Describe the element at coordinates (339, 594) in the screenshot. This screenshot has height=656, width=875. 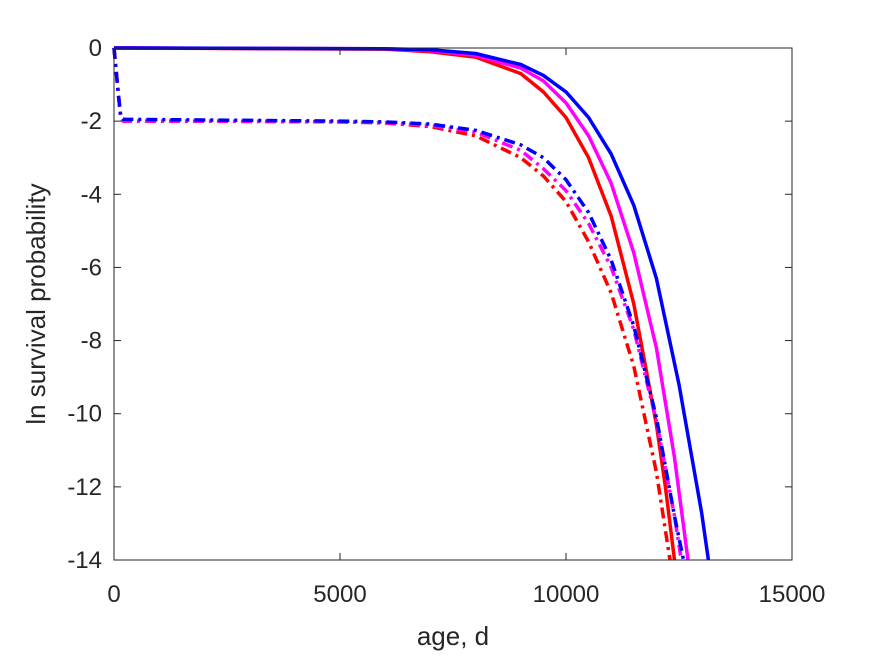
I see `x-tick-label: 5000` at that location.